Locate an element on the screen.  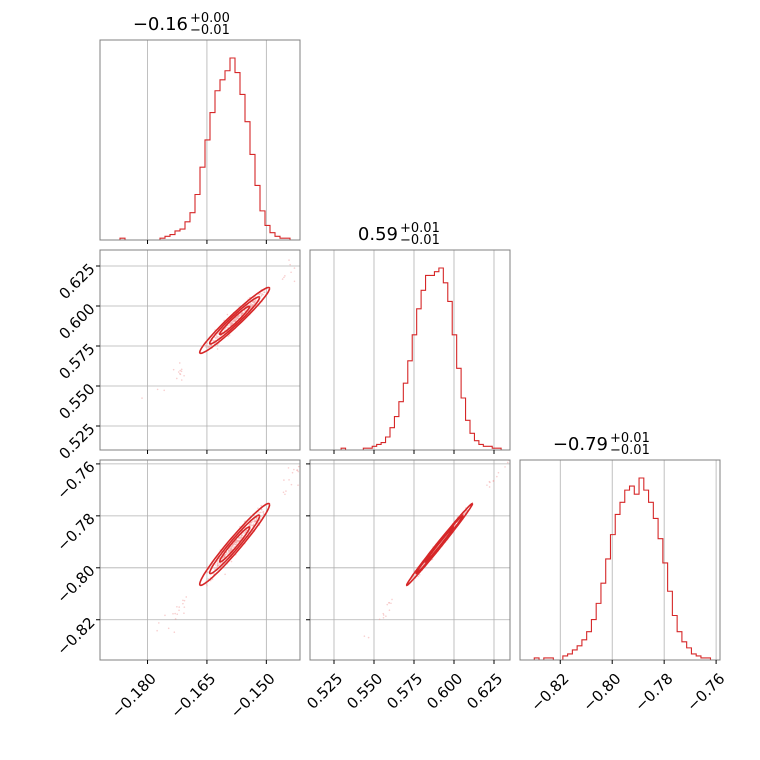
y-tick-label: 0.550 is located at coordinates (76, 401).